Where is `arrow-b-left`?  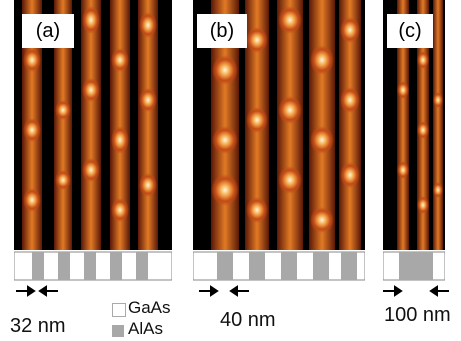 arrow-b-left is located at coordinates (209, 291).